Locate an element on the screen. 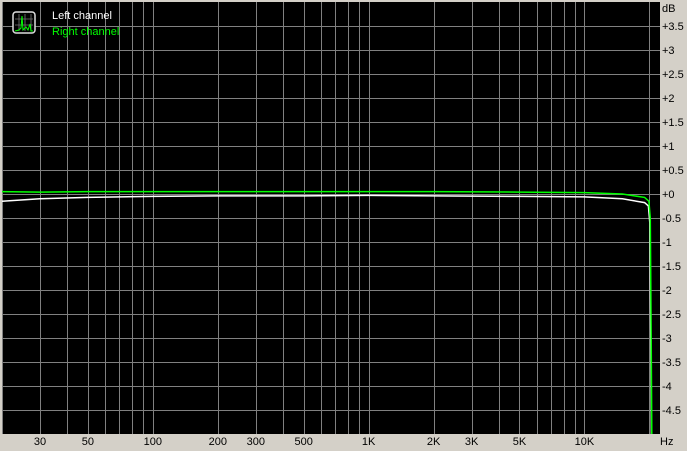 This screenshot has width=687, height=451. y-tick-label: +3 is located at coordinates (668, 51).